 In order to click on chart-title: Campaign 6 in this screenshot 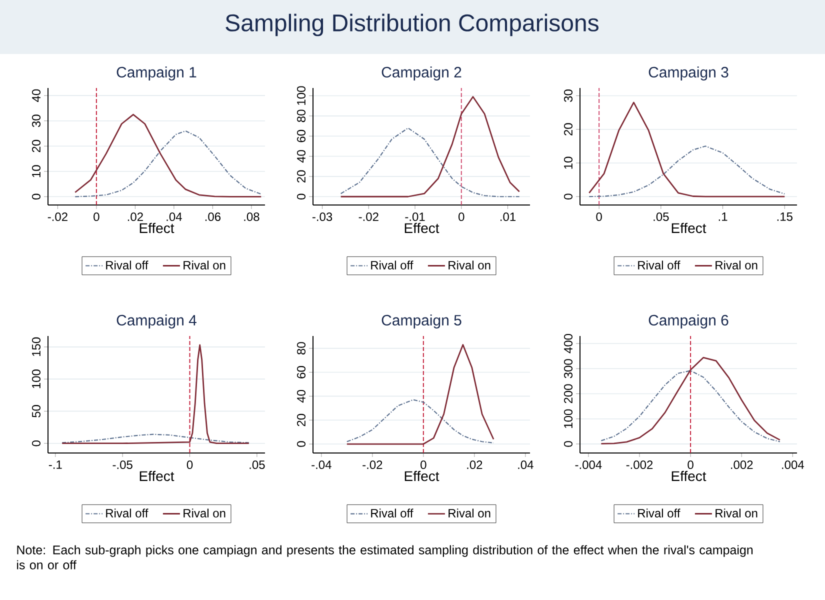, I will do `click(688, 321)`.